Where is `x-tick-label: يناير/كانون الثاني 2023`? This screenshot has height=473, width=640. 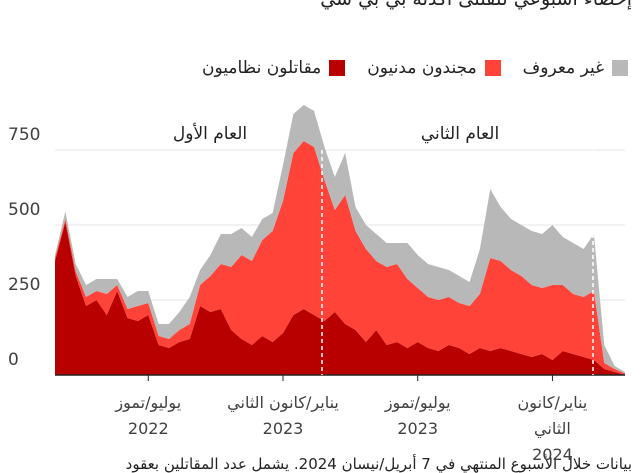 x-tick-label: يناير/كانون الثاني 2023 is located at coordinates (283, 415).